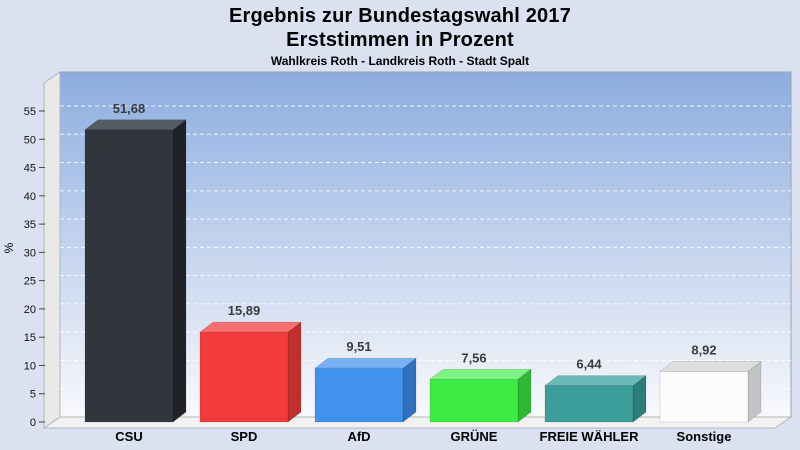 The image size is (800, 450). I want to click on category-label: CSU, so click(128, 436).